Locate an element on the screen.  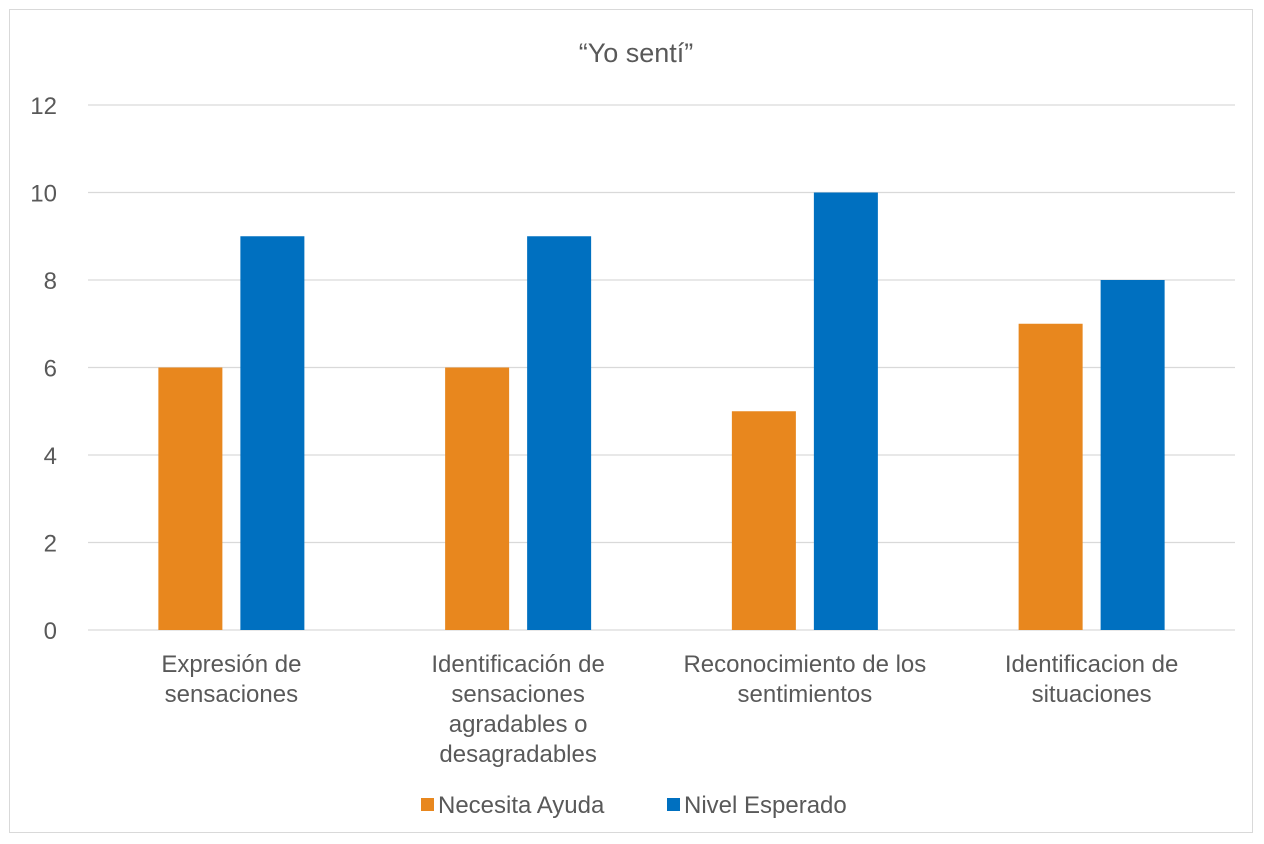
x-category-label-line: desagradables is located at coordinates (517, 754).